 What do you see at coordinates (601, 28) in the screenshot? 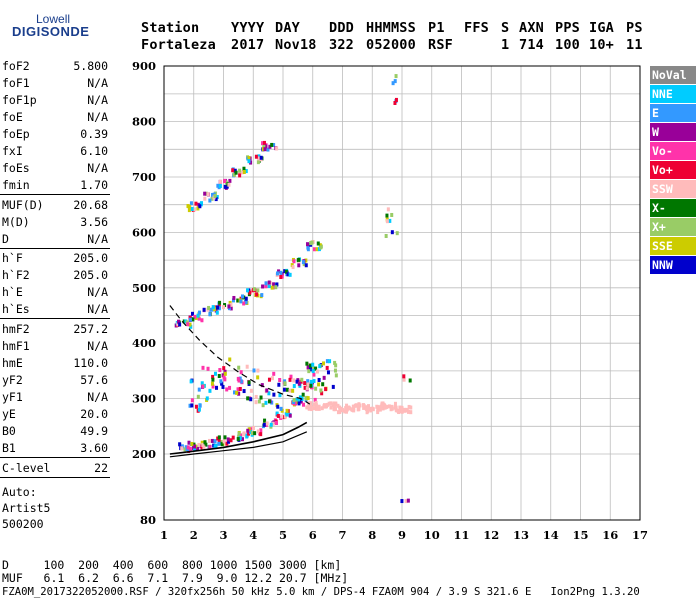
I see `hdr-iga: IGA` at bounding box center [601, 28].